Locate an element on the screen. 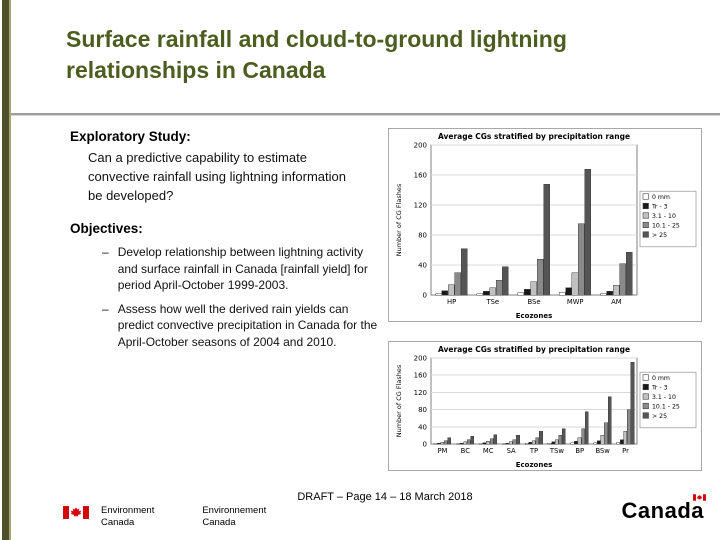 This screenshot has width=720, height=540. svg-text: SA is located at coordinates (511, 451).